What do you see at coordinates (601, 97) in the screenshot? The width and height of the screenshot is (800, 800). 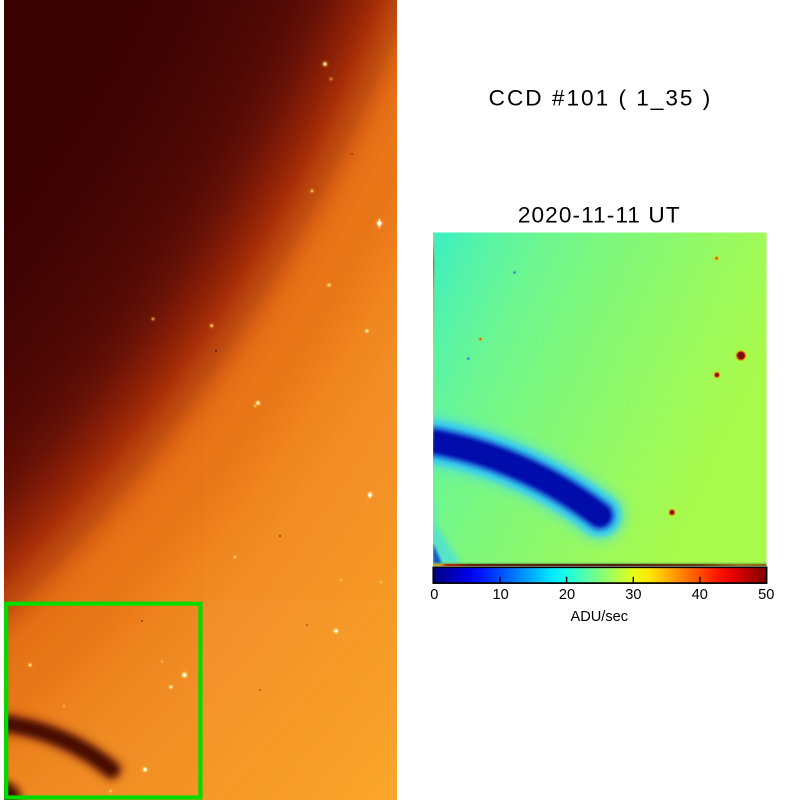 I see `svg-text: CCD #101 ( 1_35 )` at bounding box center [601, 97].